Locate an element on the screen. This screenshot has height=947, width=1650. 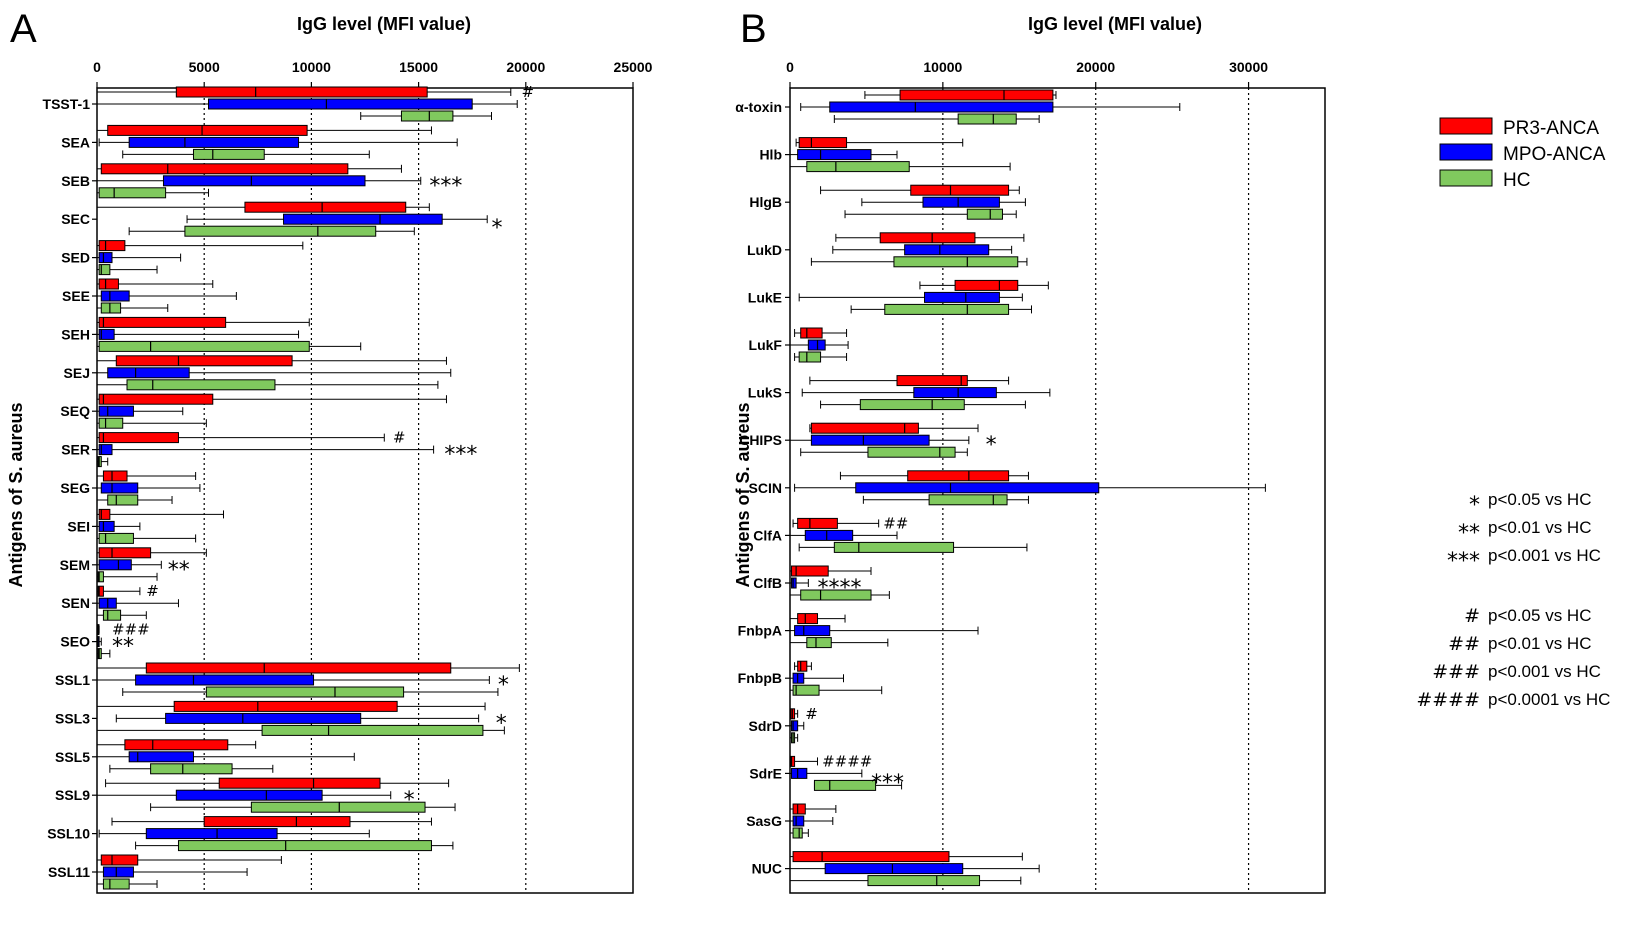
panel-a-letter: A is located at coordinates (23, 29).